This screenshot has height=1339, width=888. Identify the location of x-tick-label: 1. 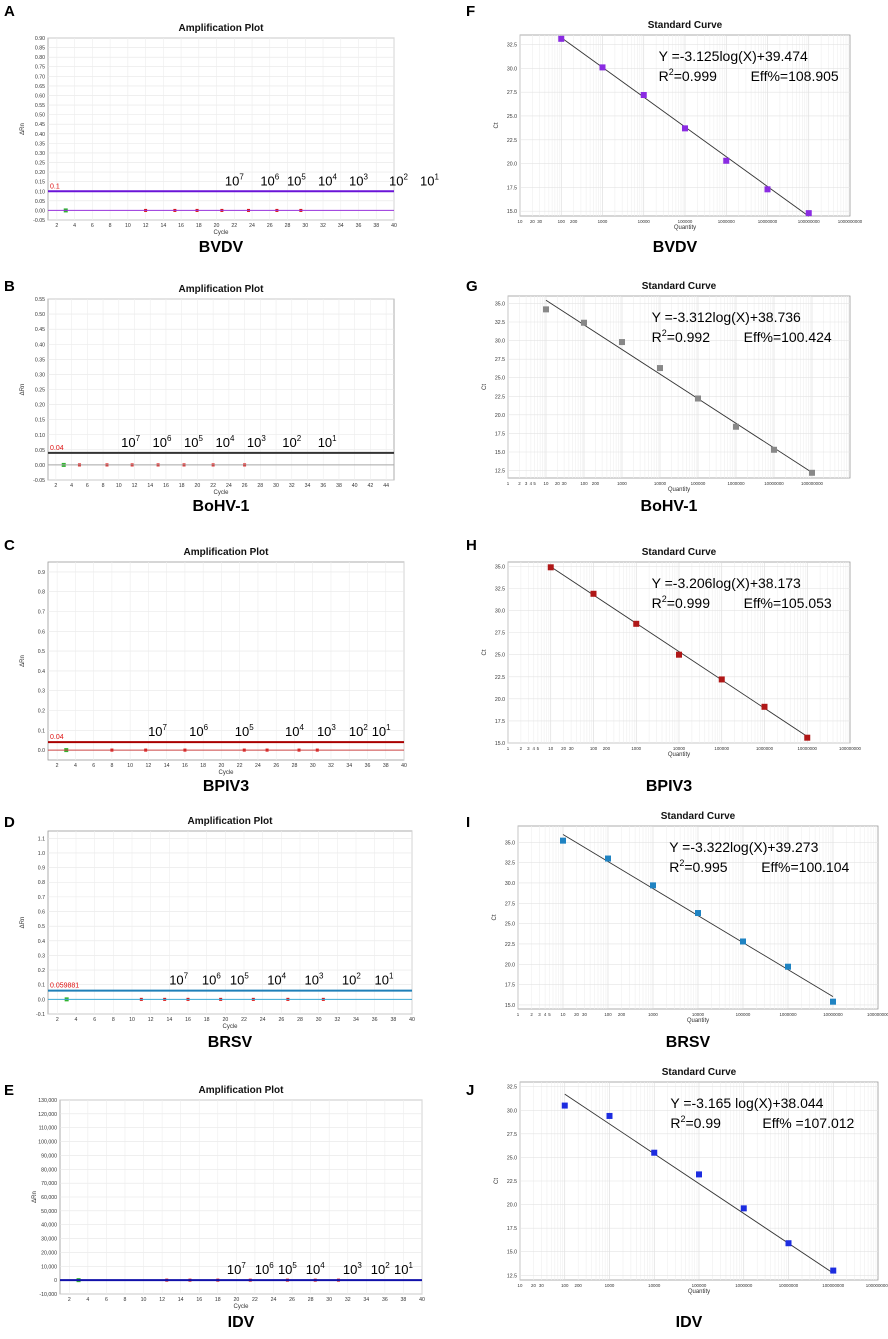
(518, 1014).